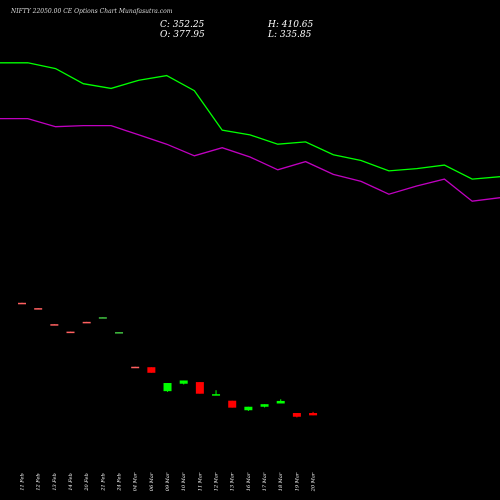  What do you see at coordinates (290, 35) in the screenshot?
I see `low-value: L: 335.85` at bounding box center [290, 35].